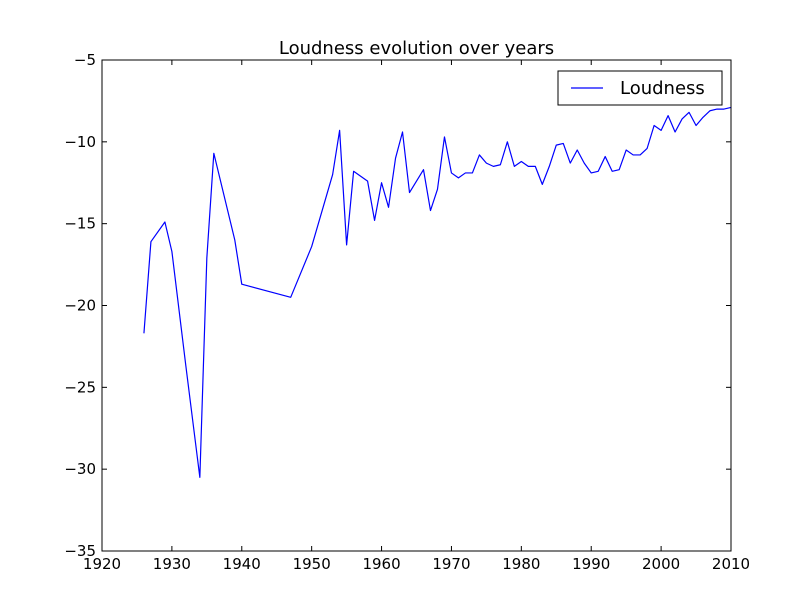 The width and height of the screenshot is (812, 612). I want to click on x-tick-label: 1970, so click(451, 564).